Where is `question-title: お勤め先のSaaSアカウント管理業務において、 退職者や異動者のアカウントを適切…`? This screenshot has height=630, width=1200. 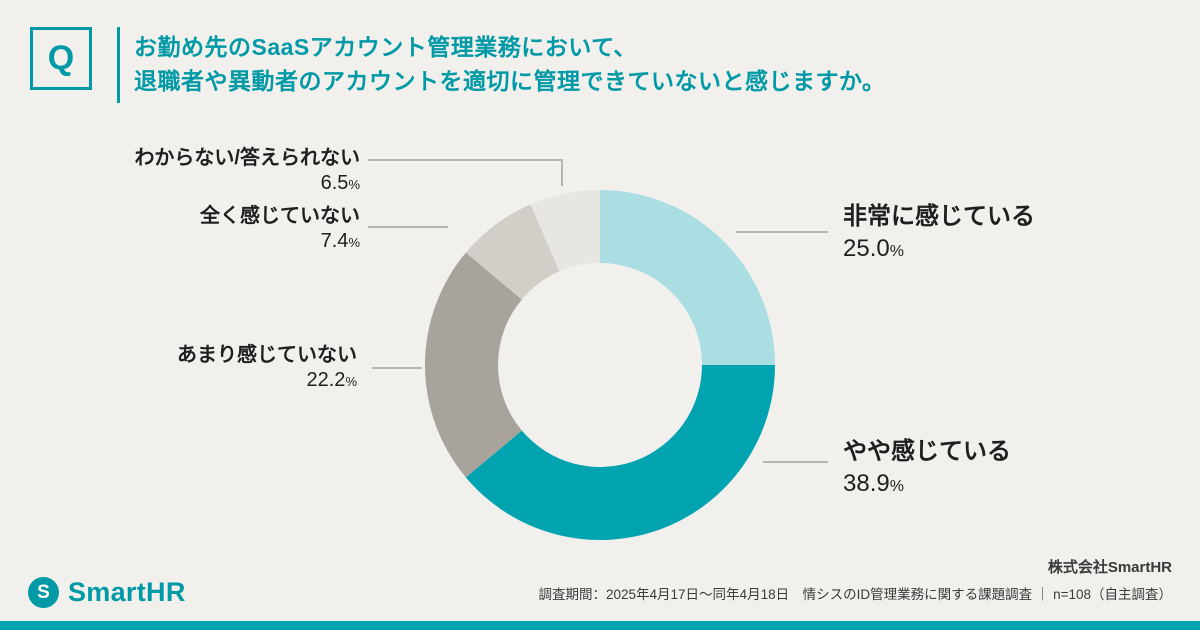
question-title: お勤め先のSaaSアカウント管理業務において、 退職者や異動者のアカウントを適切… is located at coordinates (510, 62).